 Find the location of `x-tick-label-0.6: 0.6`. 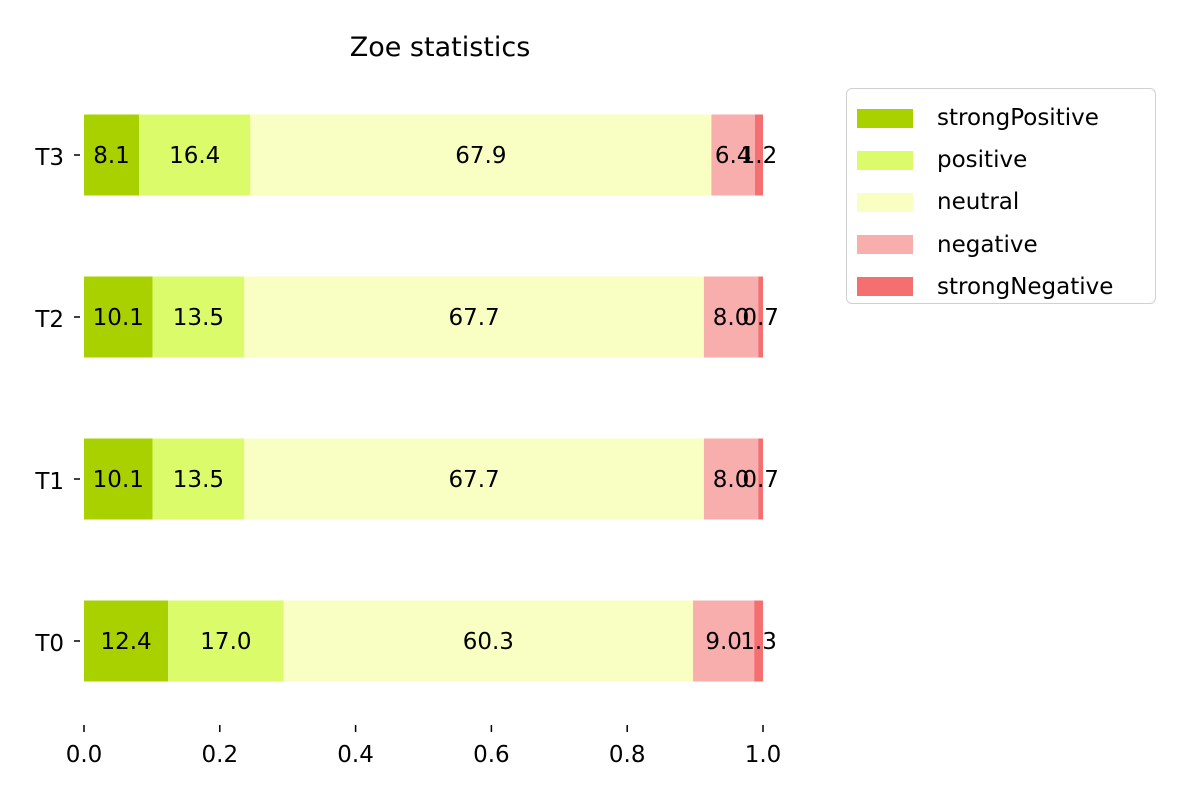

x-tick-label-0.6: 0.6 is located at coordinates (491, 755).